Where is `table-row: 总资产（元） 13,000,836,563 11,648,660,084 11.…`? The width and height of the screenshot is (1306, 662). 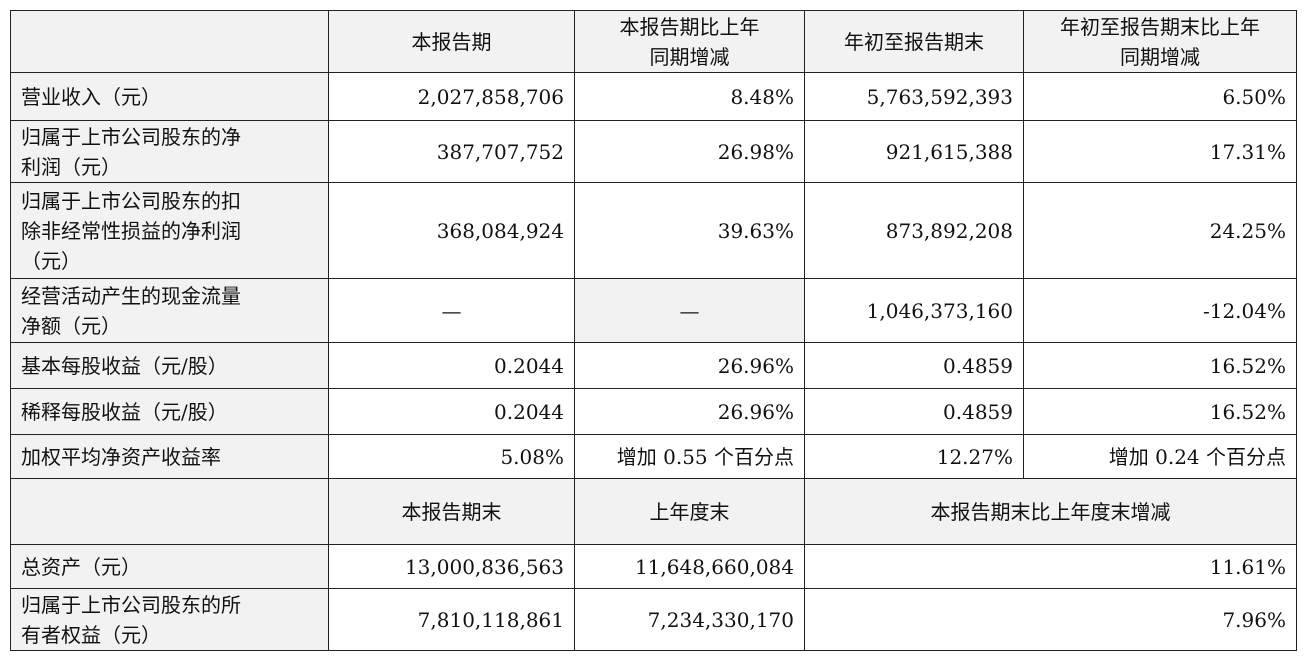 table-row: 总资产（元） 13,000,836,563 11,648,660,084 11.… is located at coordinates (653, 566).